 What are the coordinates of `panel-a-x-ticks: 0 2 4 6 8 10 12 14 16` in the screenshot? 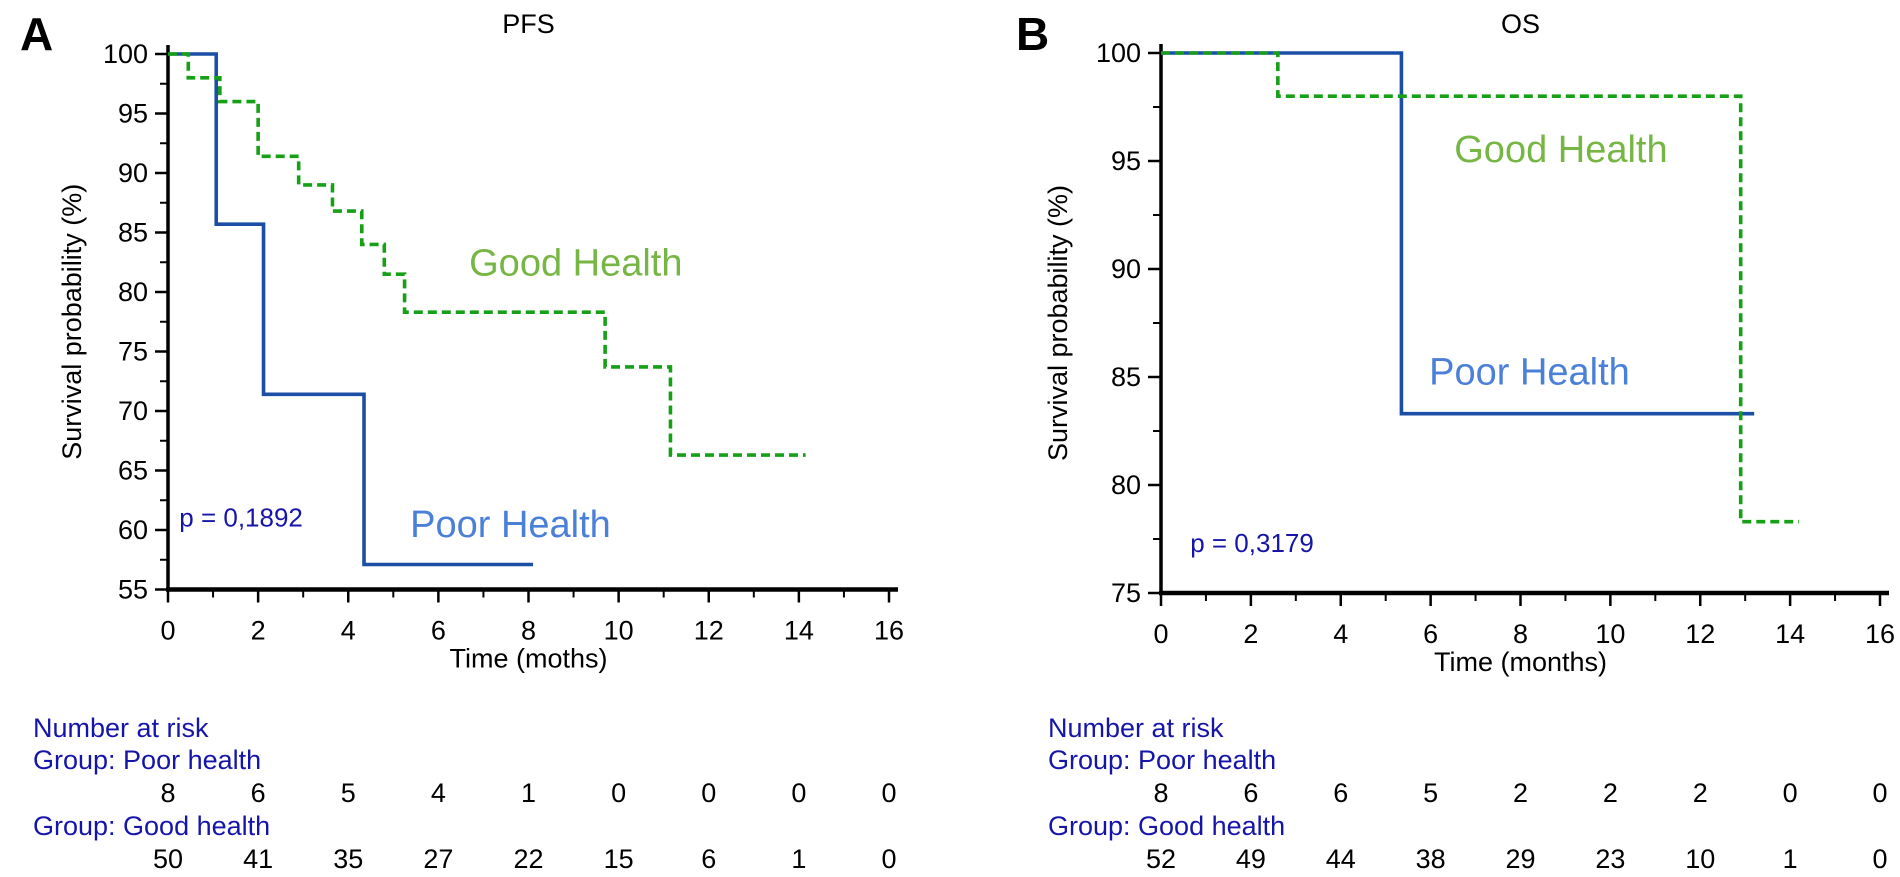 It's located at (532, 617).